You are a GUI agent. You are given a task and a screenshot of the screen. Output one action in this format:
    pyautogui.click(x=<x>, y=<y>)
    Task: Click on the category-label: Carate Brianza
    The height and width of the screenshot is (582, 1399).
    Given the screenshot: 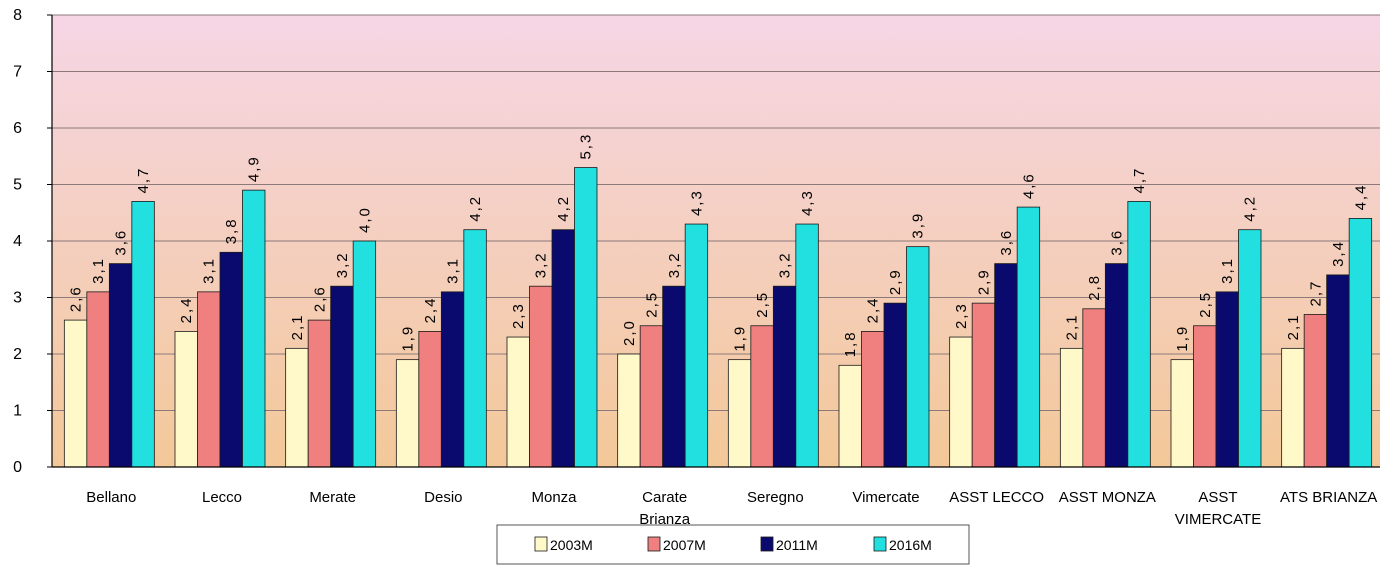 What is the action you would take?
    pyautogui.click(x=665, y=508)
    